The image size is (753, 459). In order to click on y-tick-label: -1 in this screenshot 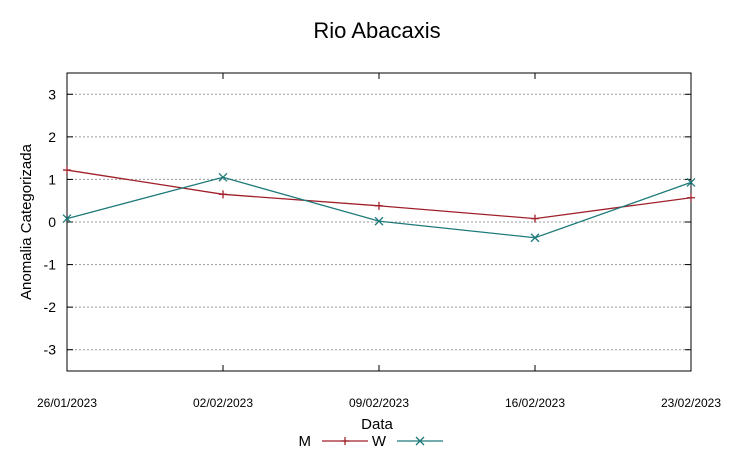, I will do `click(50, 265)`.